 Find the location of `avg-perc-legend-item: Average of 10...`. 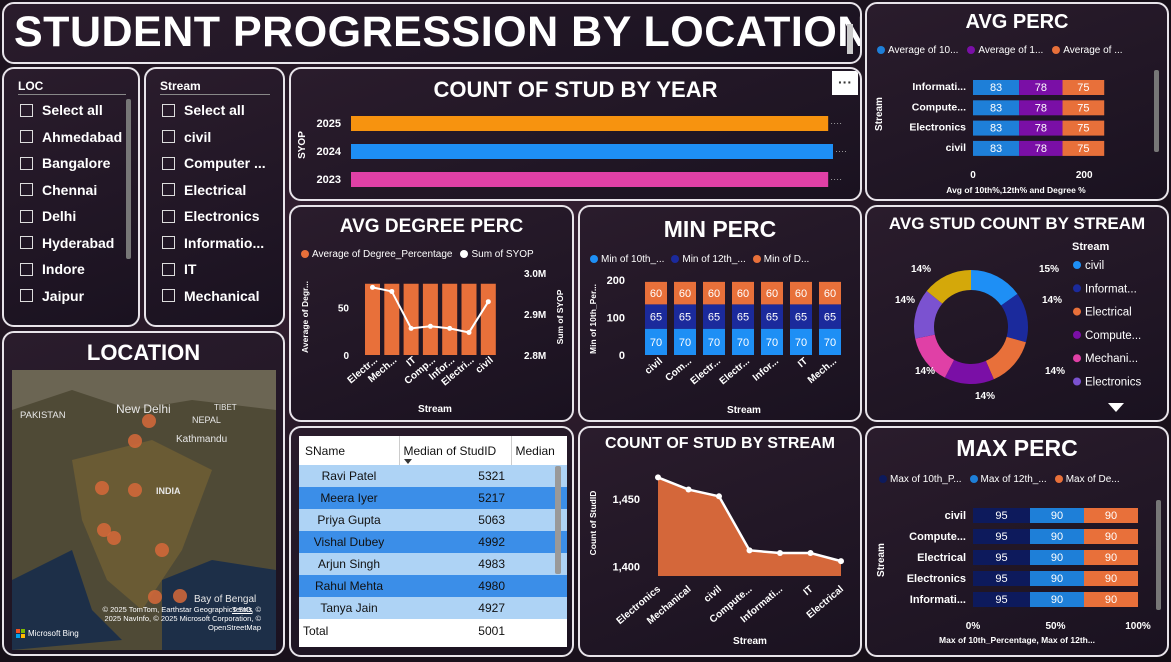

avg-perc-legend-item: Average of 10... is located at coordinates (917, 50).